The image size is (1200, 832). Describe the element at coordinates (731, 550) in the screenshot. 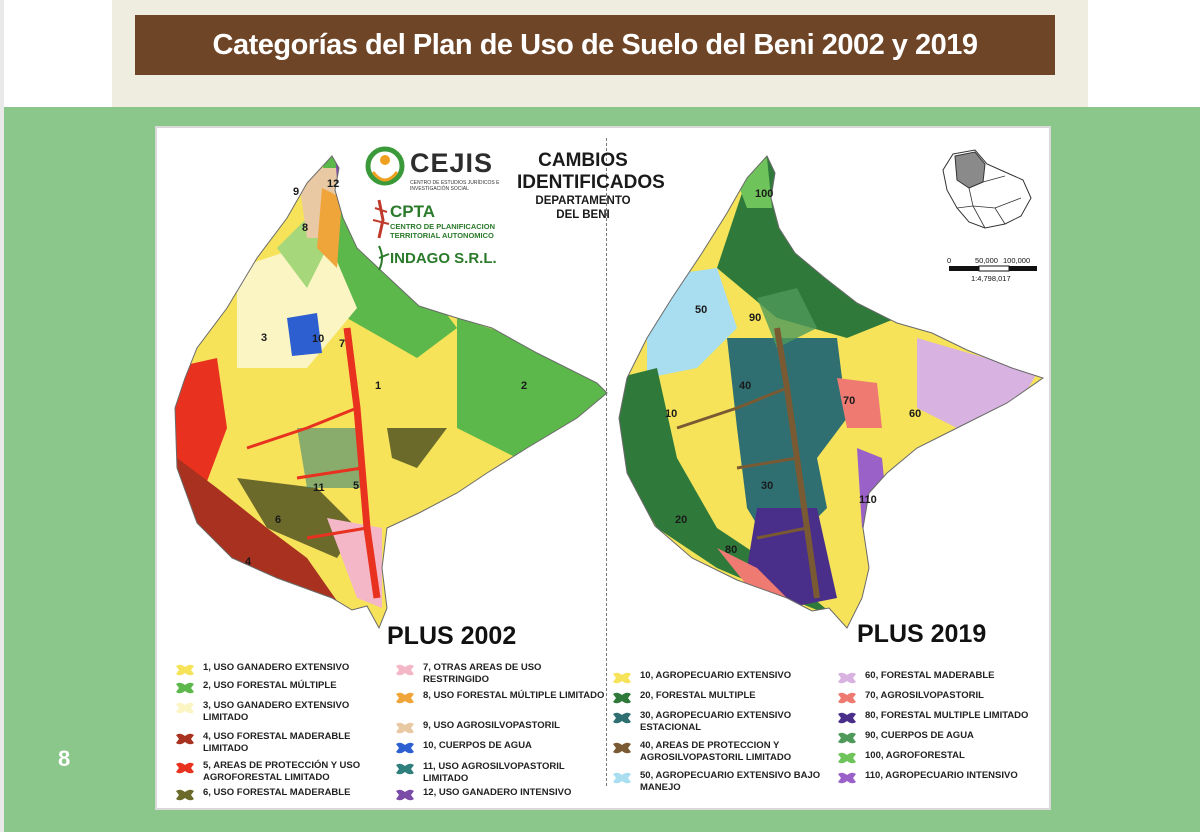

I see `region-label-2019: 80` at that location.